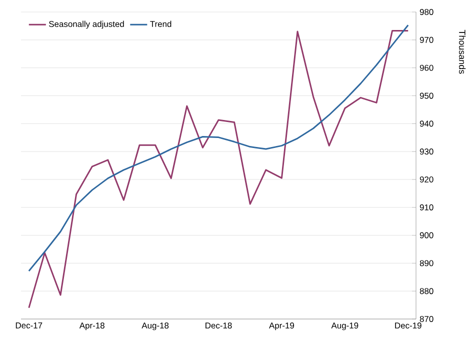 This screenshot has width=469, height=348. Describe the element at coordinates (427, 207) in the screenshot. I see `y-tick-label: 910` at that location.